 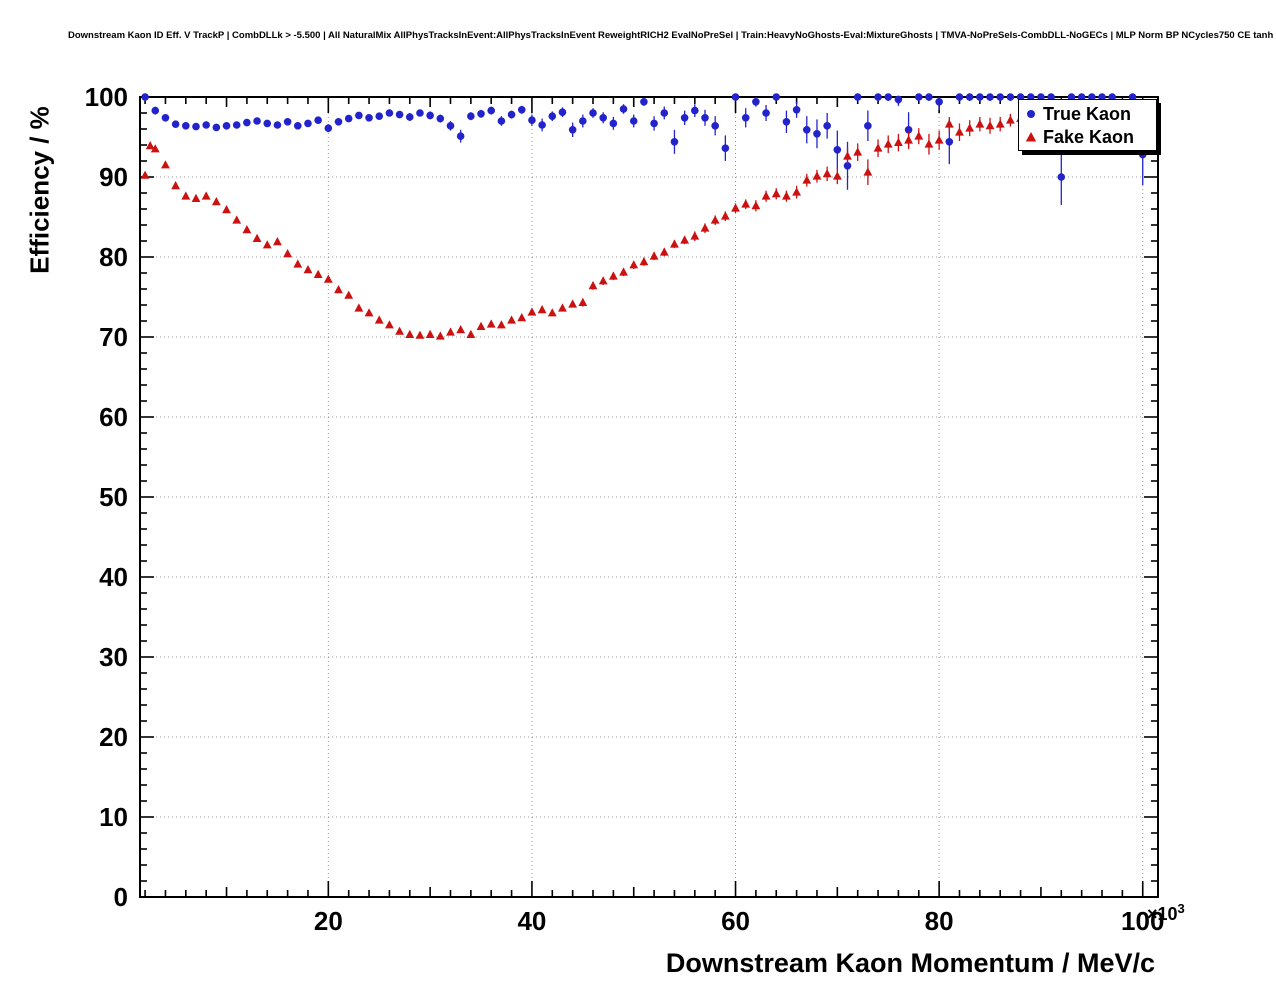 What do you see at coordinates (113, 817) in the screenshot?
I see `svg-text: 10` at bounding box center [113, 817].